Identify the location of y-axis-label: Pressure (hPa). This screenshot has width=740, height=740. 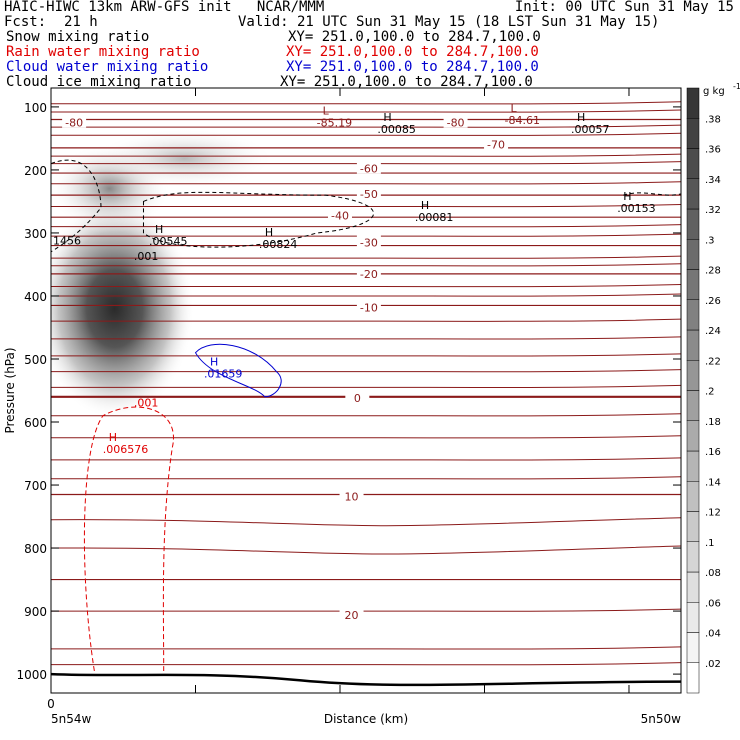
(10, 390).